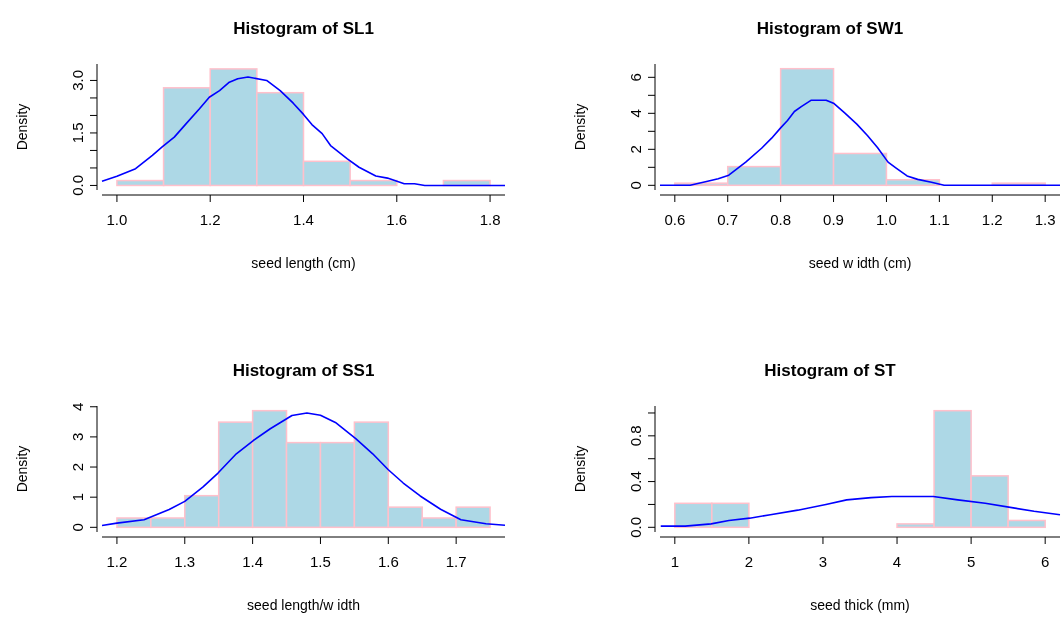 The height and width of the screenshot is (635, 1062). I want to click on y-tick-label: 0.4, so click(635, 482).